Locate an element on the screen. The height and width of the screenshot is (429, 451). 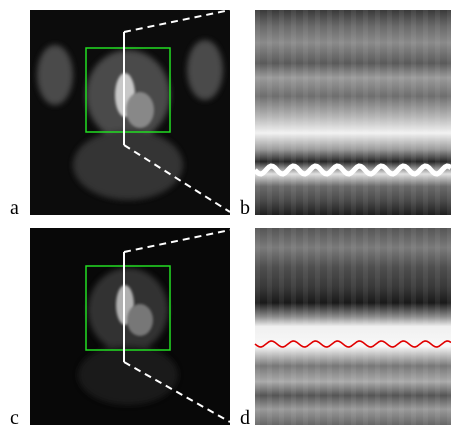
wave-d is located at coordinates (352, 344).